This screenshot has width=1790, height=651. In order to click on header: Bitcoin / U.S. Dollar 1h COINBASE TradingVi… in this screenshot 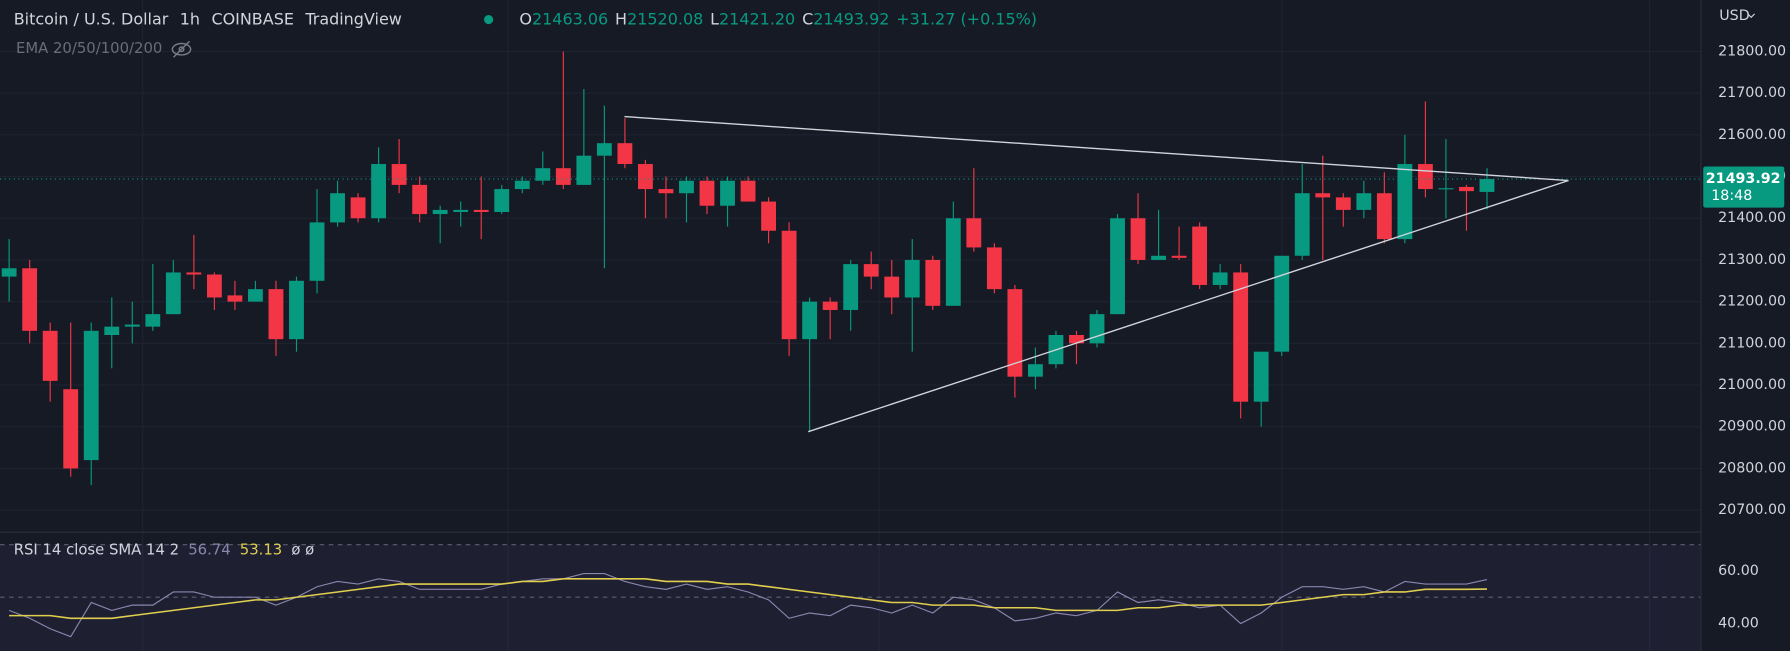, I will do `click(885, 33)`.